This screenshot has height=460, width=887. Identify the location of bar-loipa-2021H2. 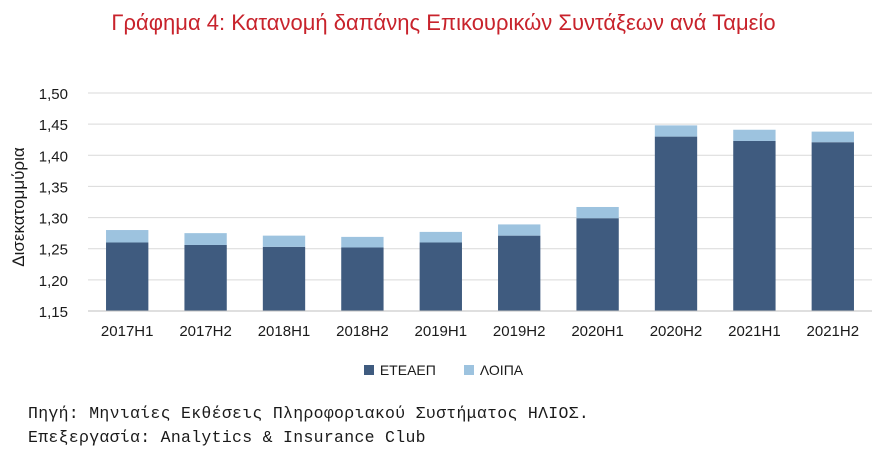
(832, 137).